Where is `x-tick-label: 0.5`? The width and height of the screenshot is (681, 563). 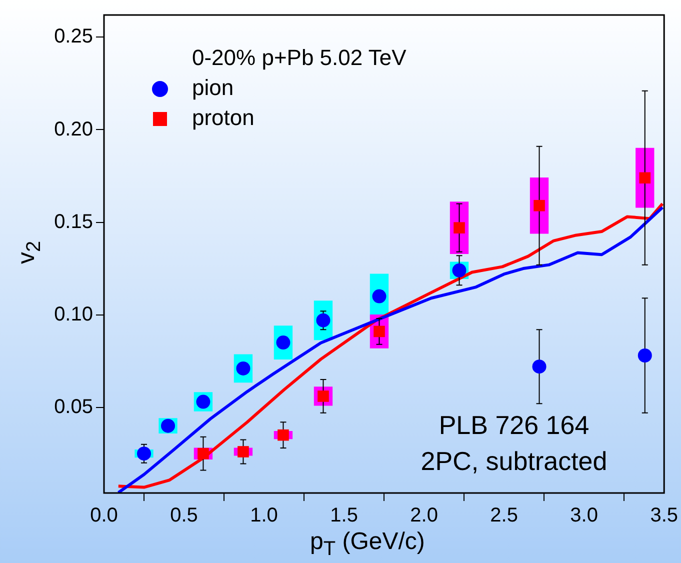
x-tick-label: 0.5 is located at coordinates (184, 515).